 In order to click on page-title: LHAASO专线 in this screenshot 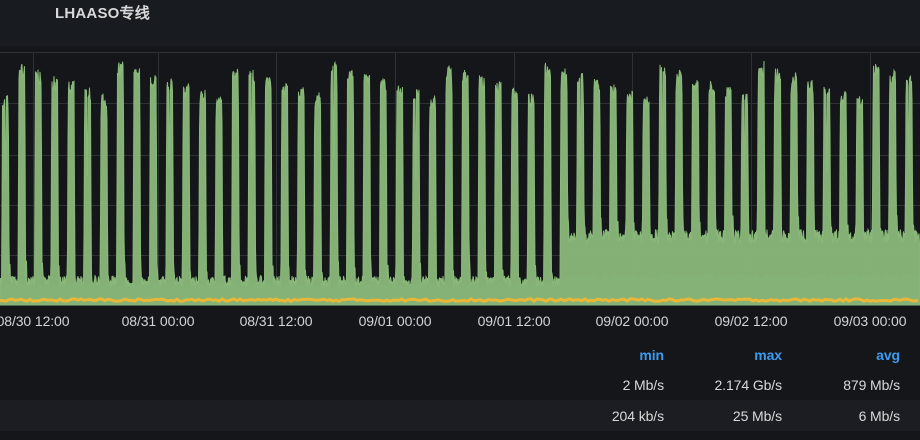, I will do `click(102, 13)`.